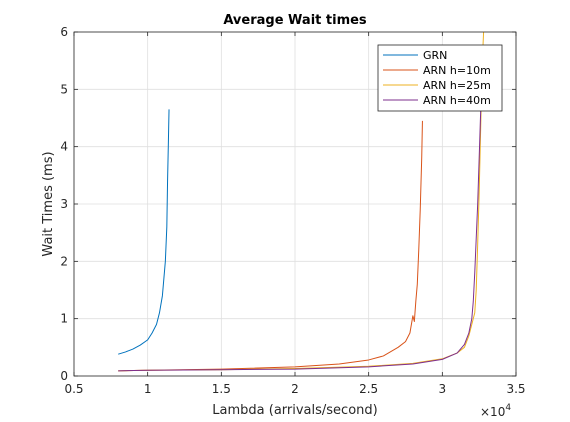  Describe the element at coordinates (457, 70) in the screenshot. I see `legend-entry: ARN h=10m` at that location.